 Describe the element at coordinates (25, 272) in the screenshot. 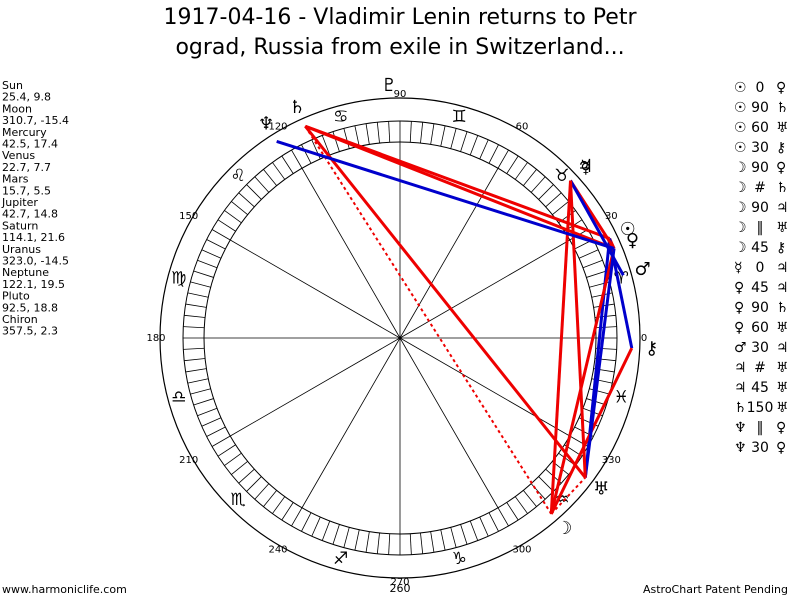

I see `planet-name: Neptune` at that location.